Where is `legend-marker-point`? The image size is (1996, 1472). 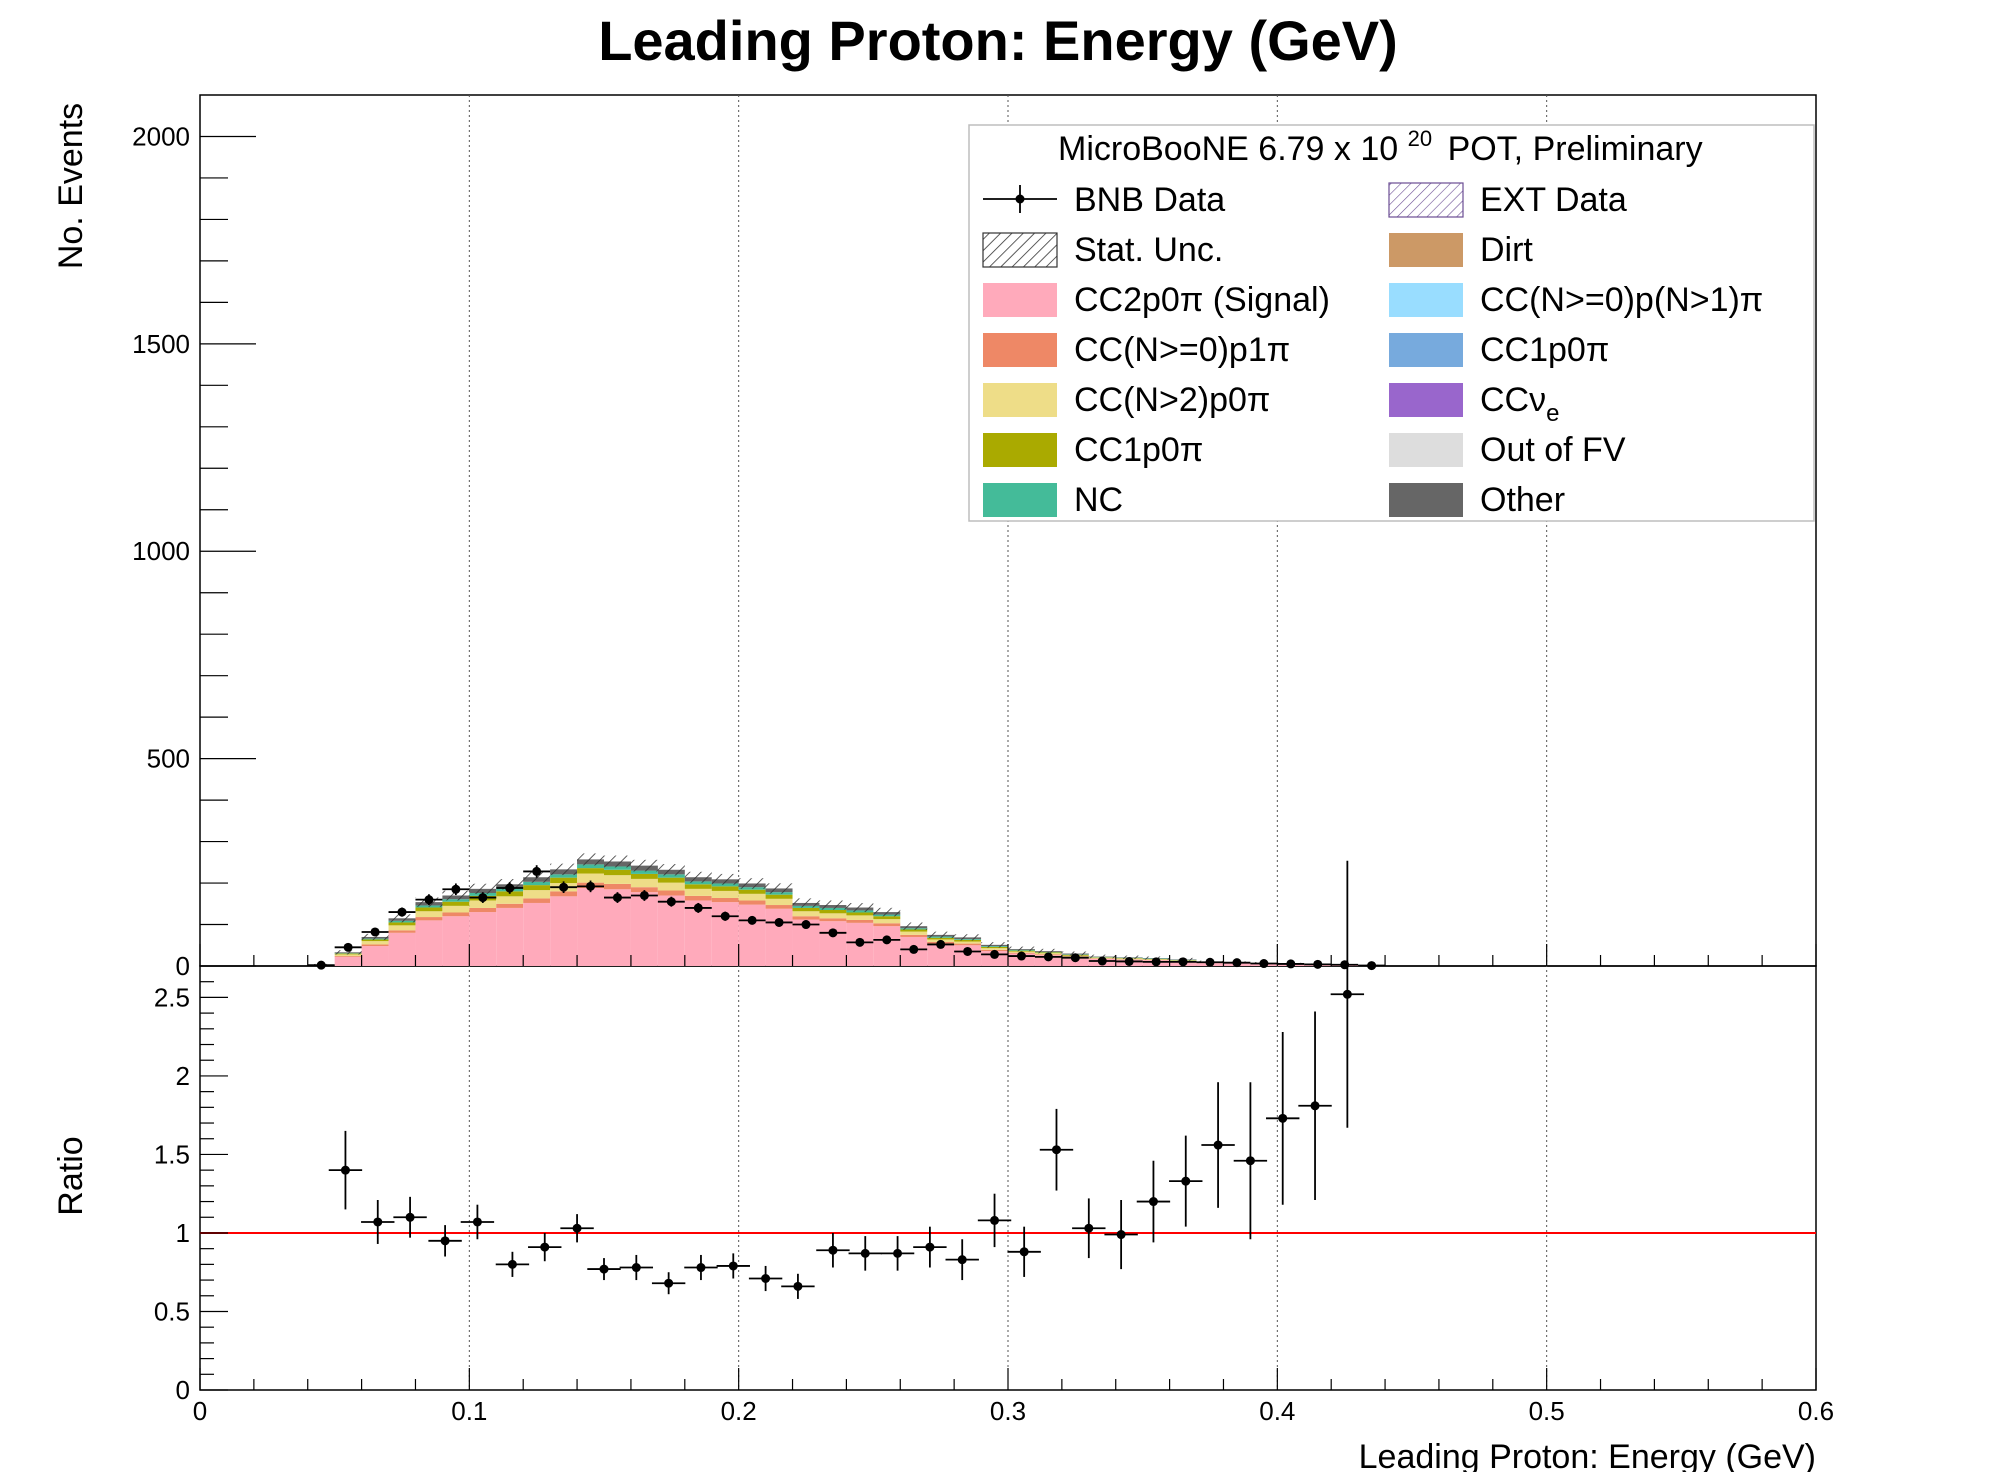
legend-marker-point is located at coordinates (1020, 199).